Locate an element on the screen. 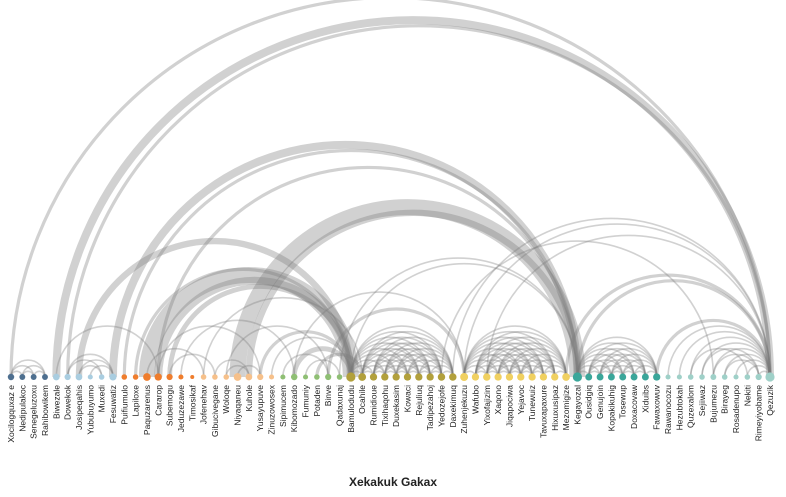 The height and width of the screenshot is (497, 786). node-label: Yedozejofe is located at coordinates (441, 406).